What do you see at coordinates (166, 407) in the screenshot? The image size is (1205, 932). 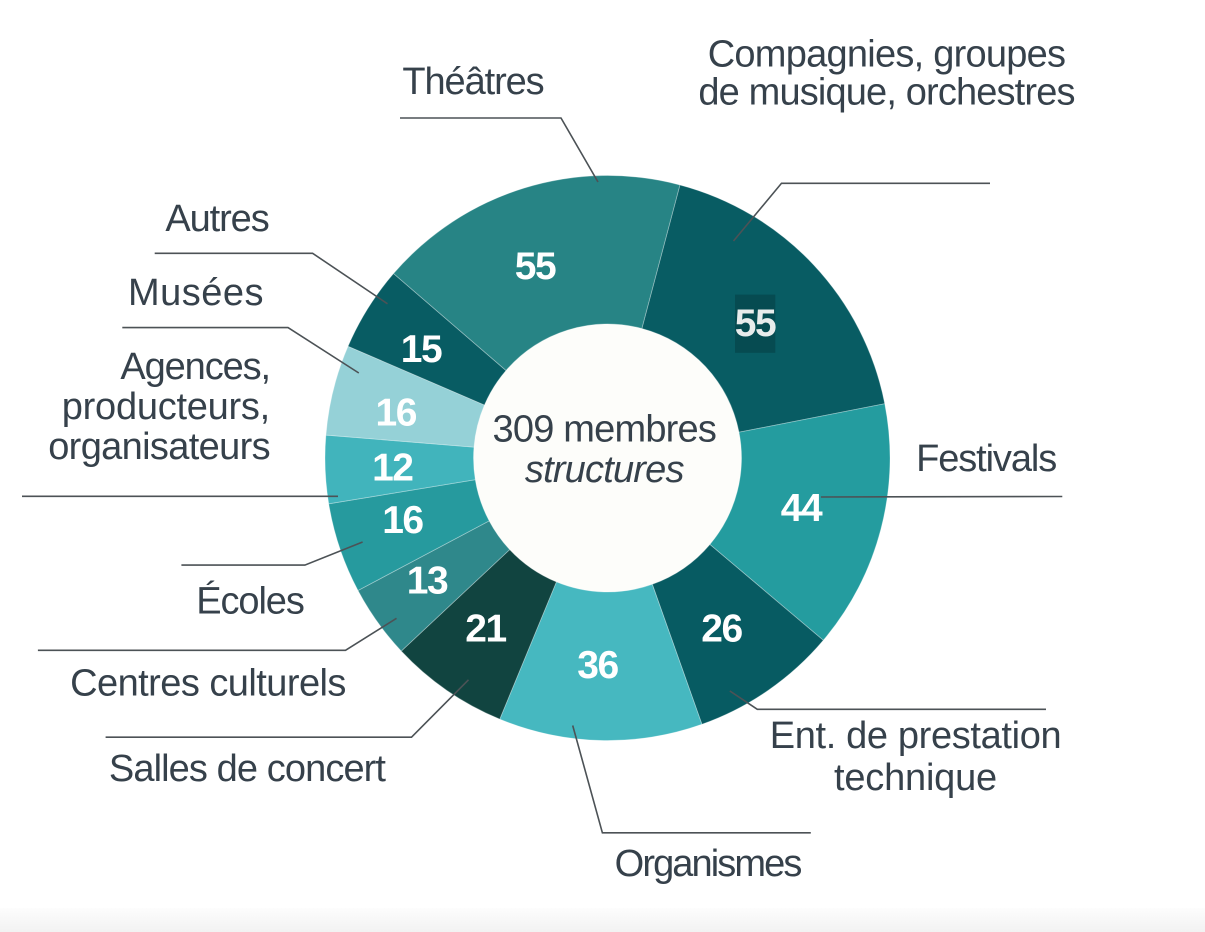 I see `svg-text: producteurs,` at bounding box center [166, 407].